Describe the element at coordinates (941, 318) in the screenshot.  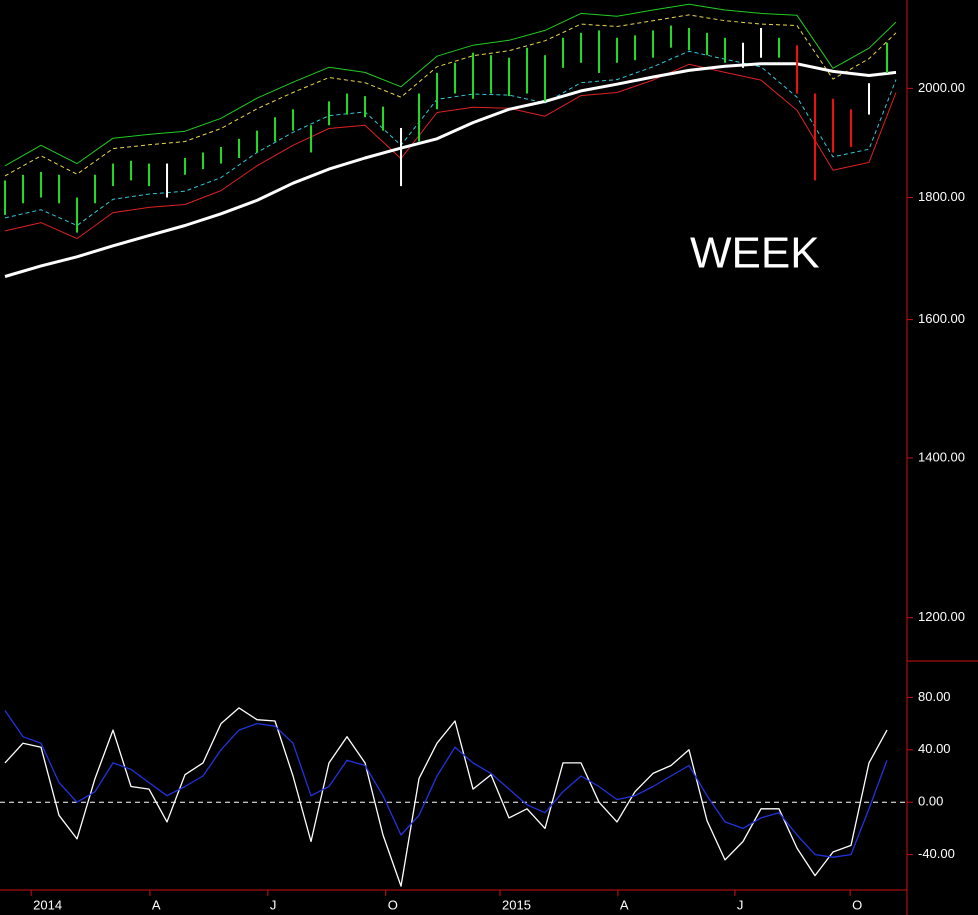
I see `y-tick-label: 1600.00` at that location.